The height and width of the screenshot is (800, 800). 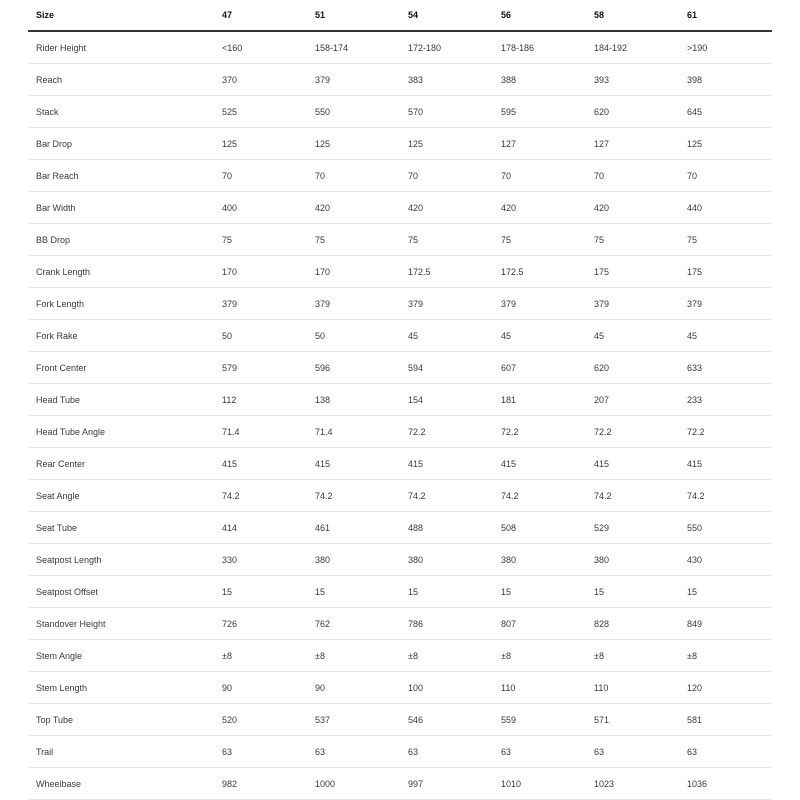 I want to click on row-label: Reach, so click(x=121, y=79).